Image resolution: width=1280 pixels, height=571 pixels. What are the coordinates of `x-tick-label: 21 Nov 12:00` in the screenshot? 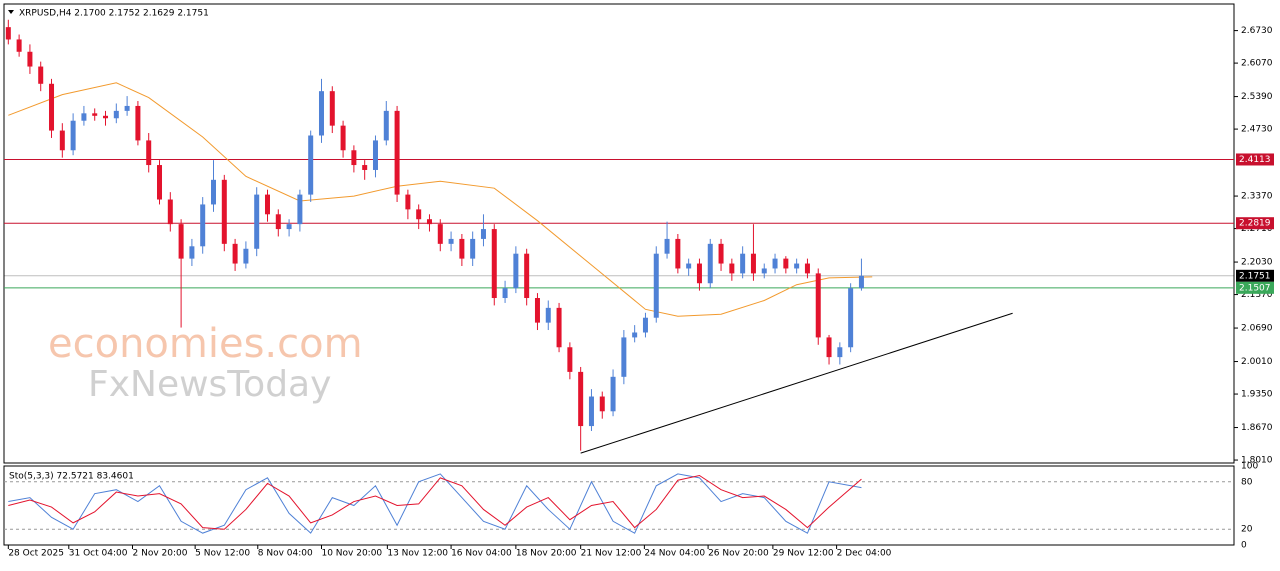 It's located at (611, 554).